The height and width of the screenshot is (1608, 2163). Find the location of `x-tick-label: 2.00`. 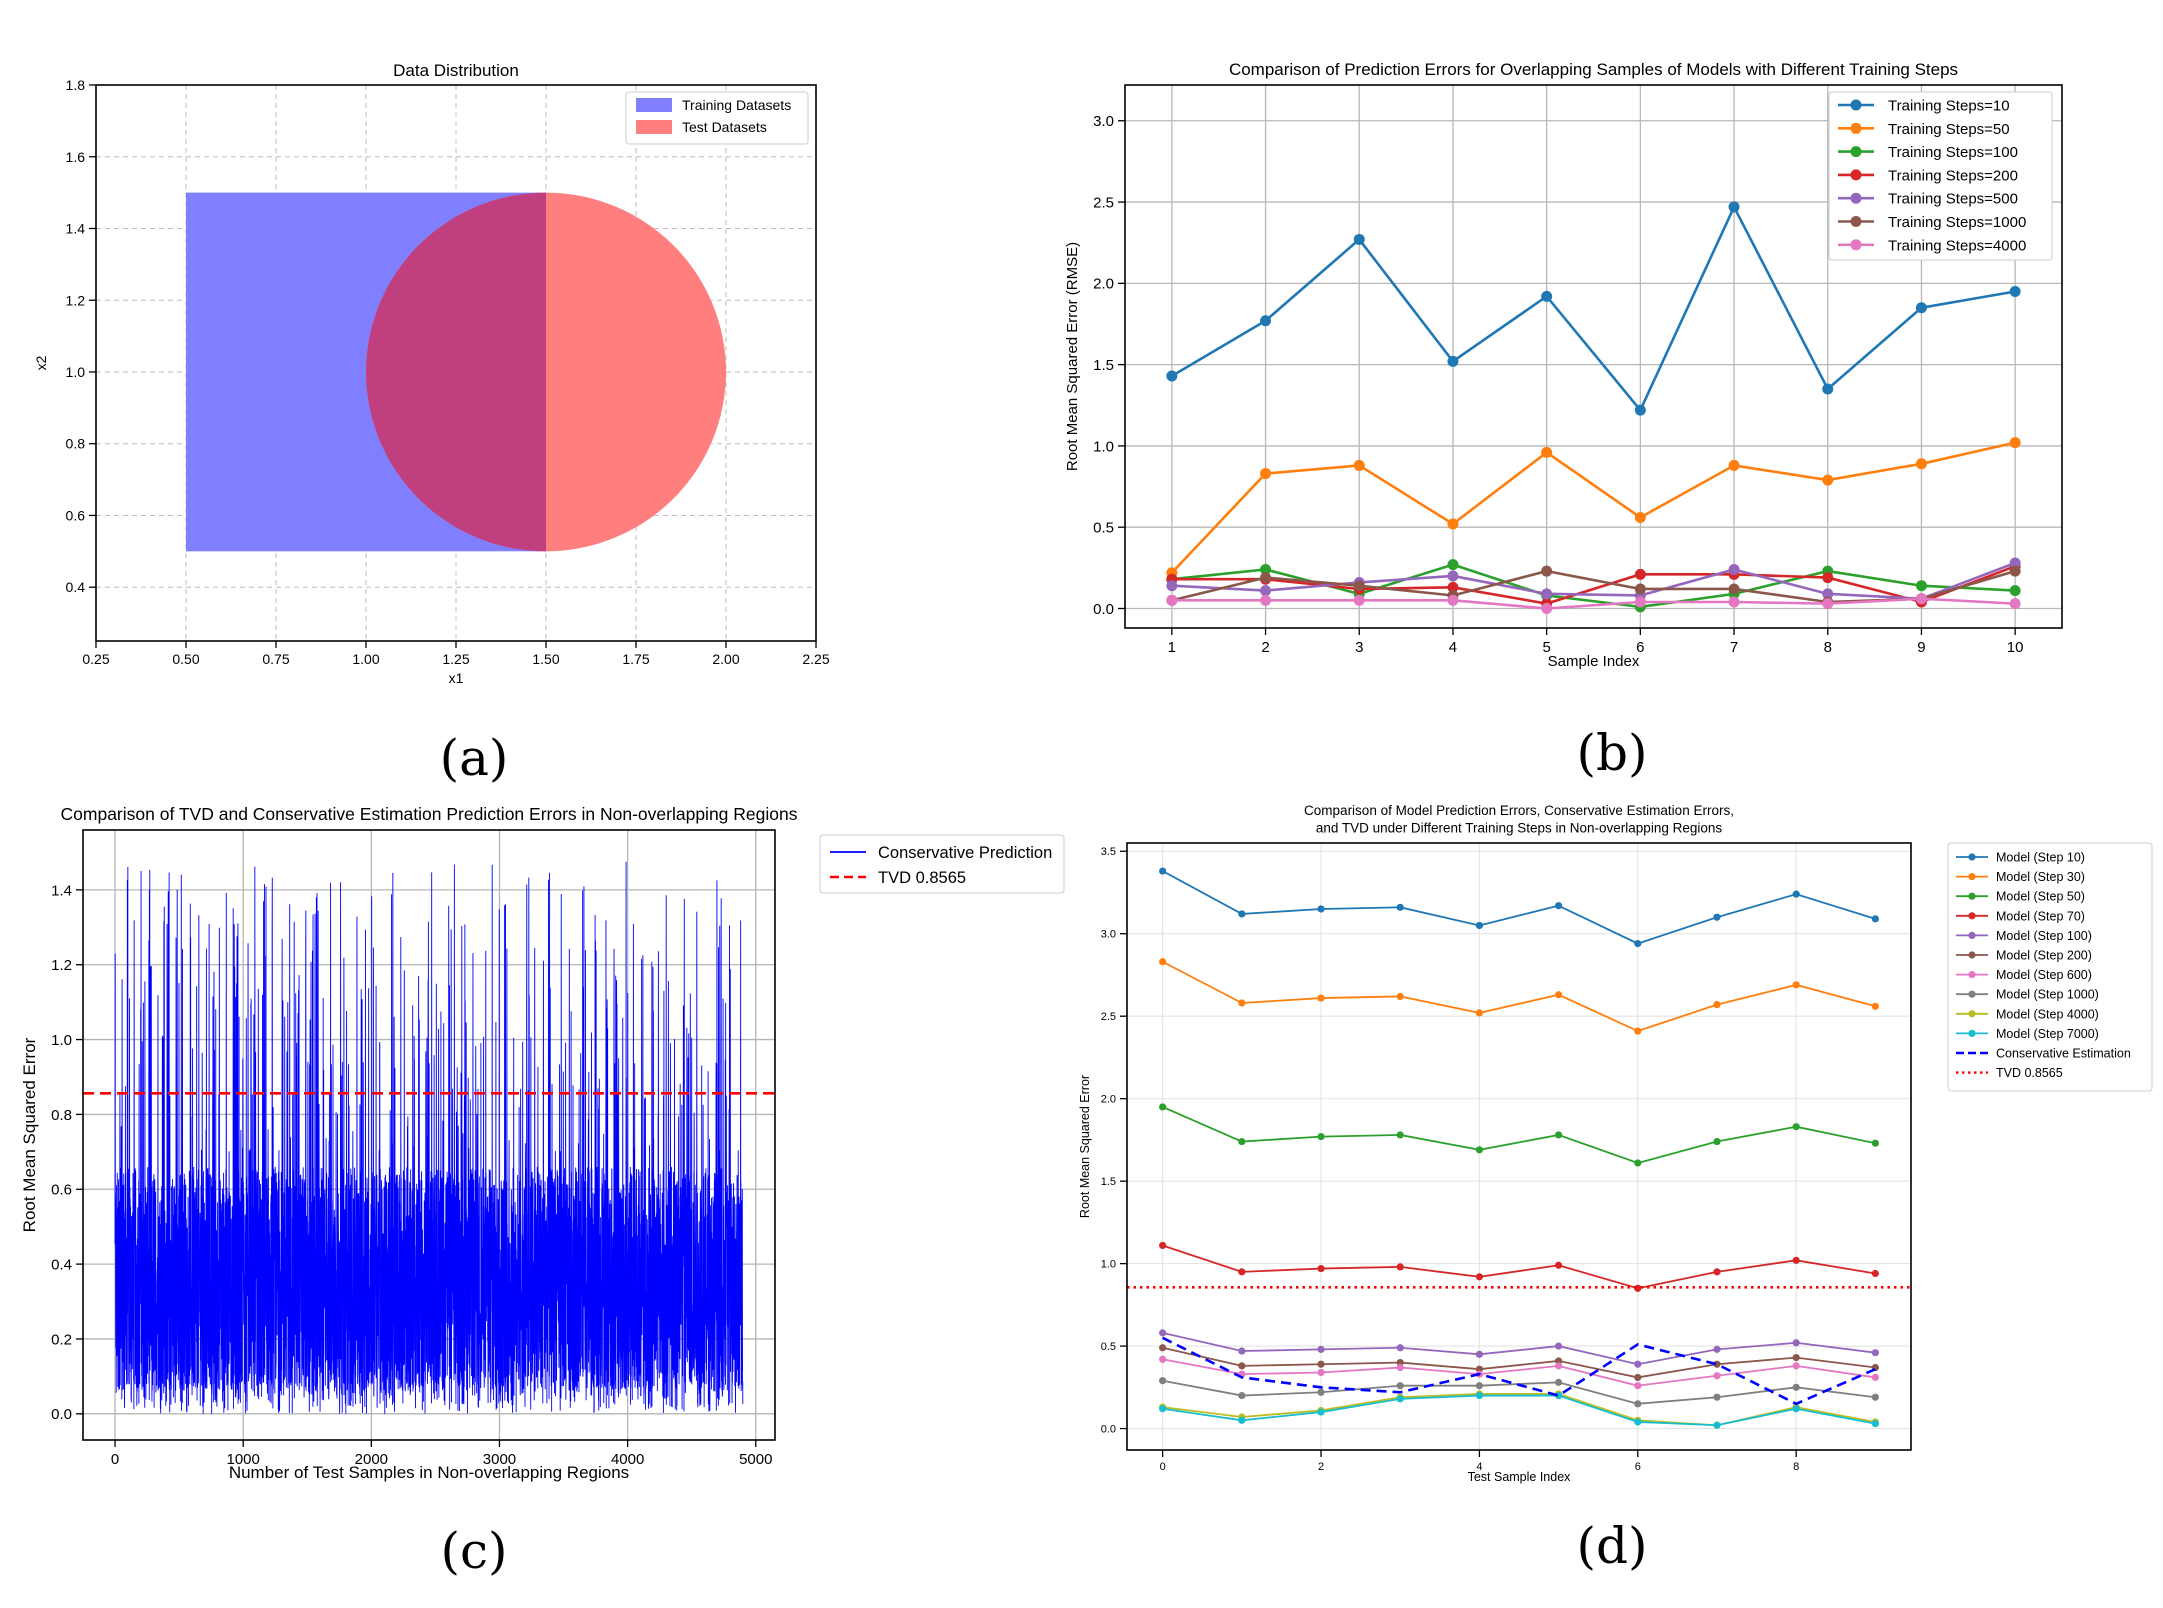

x-tick-label: 2.00 is located at coordinates (725, 659).